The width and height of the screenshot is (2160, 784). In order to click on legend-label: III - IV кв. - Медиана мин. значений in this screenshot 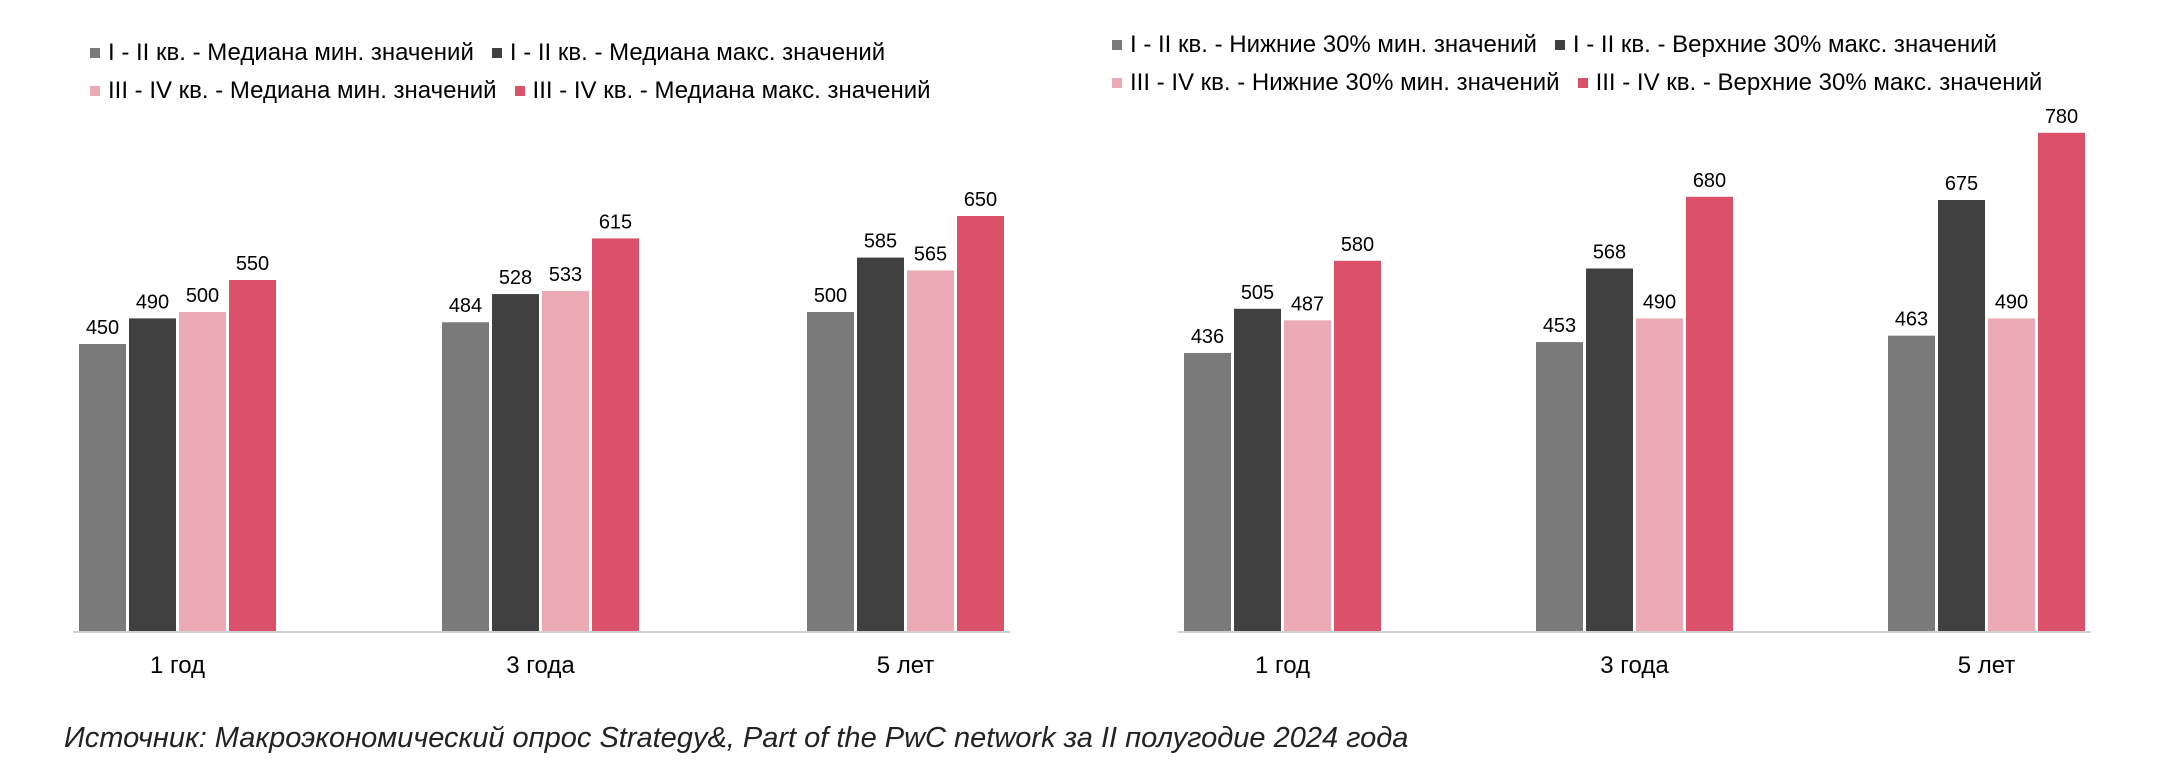, I will do `click(302, 90)`.